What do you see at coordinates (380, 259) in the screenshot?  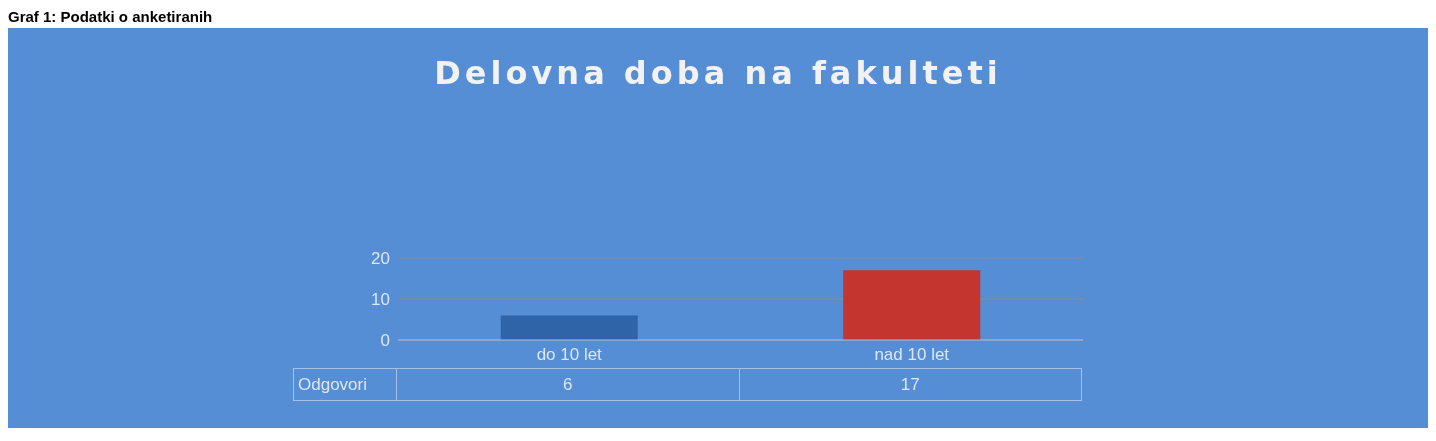 I see `y-tick-label: 20` at bounding box center [380, 259].